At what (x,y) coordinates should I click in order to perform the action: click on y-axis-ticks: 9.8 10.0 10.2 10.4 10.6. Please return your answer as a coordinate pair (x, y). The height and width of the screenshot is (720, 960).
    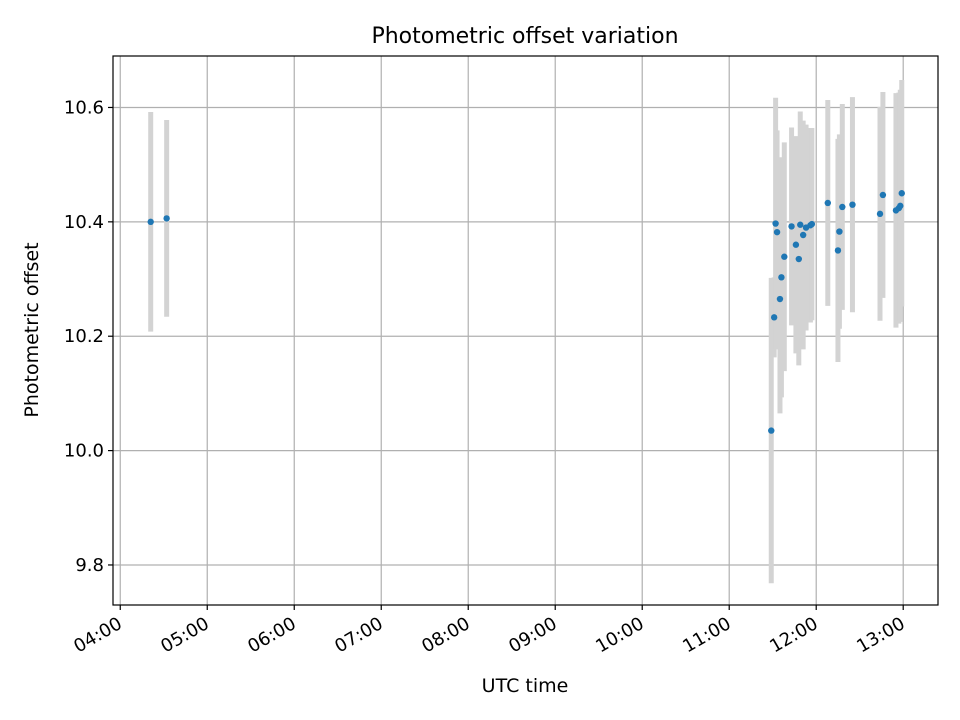
    Looking at the image, I should click on (88, 336).